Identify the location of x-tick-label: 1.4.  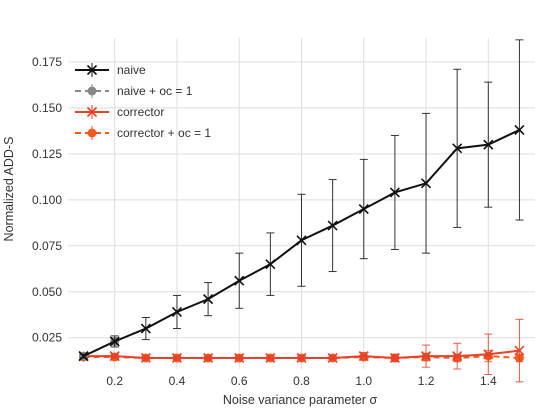
(488, 381).